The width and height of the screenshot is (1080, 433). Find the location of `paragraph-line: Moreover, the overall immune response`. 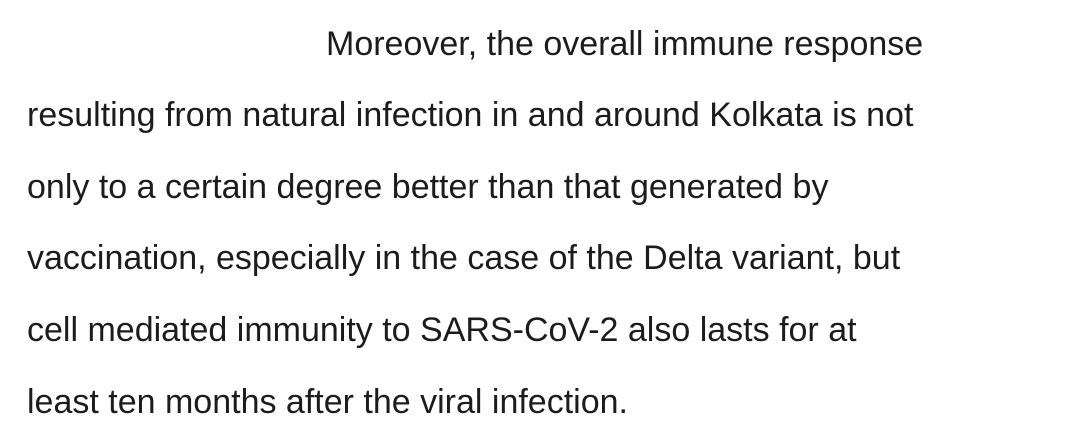

paragraph-line: Moreover, the overall immune response is located at coordinates (625, 44).